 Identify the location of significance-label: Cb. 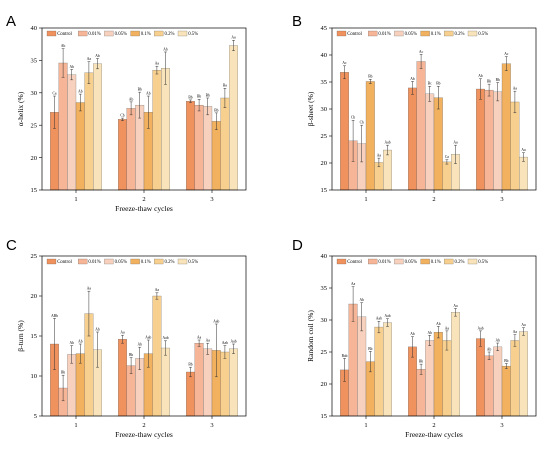
(122, 115).